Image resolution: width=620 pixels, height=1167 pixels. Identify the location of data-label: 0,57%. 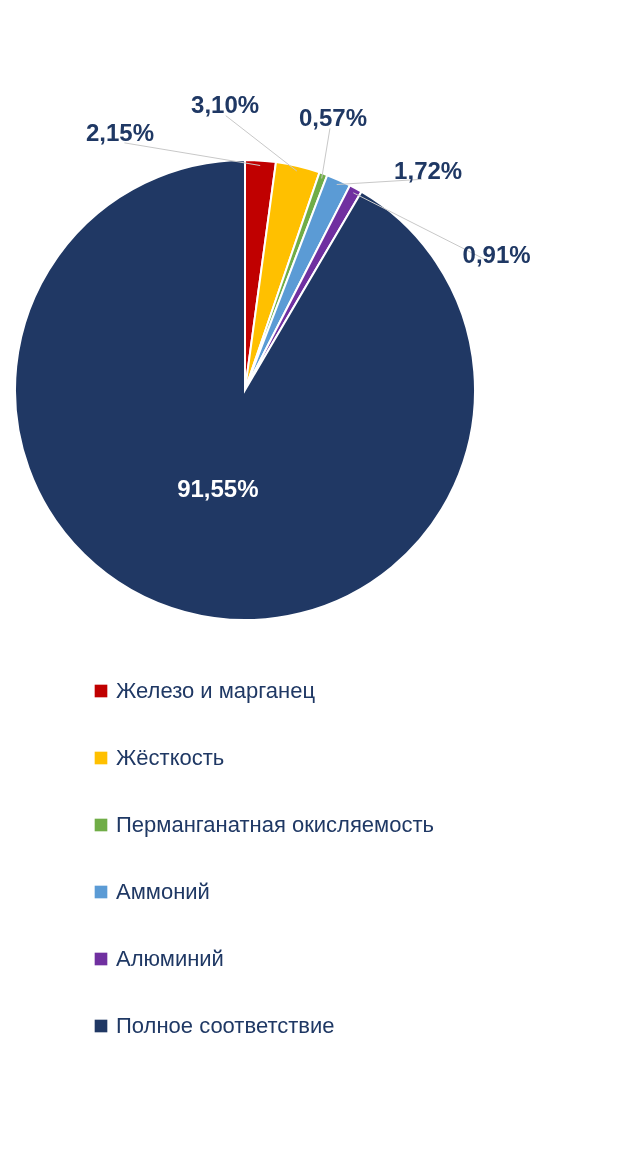
(333, 117).